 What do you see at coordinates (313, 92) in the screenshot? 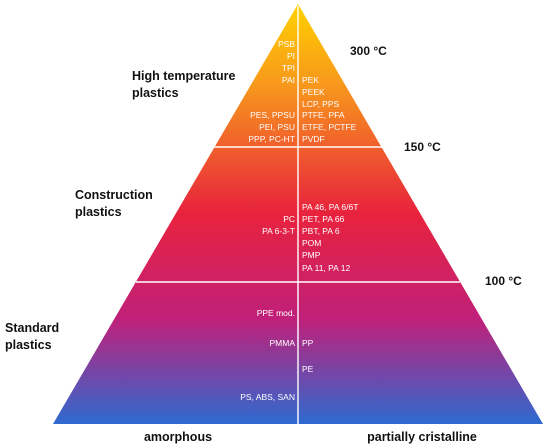
I see `polymer-label: PEEK` at bounding box center [313, 92].